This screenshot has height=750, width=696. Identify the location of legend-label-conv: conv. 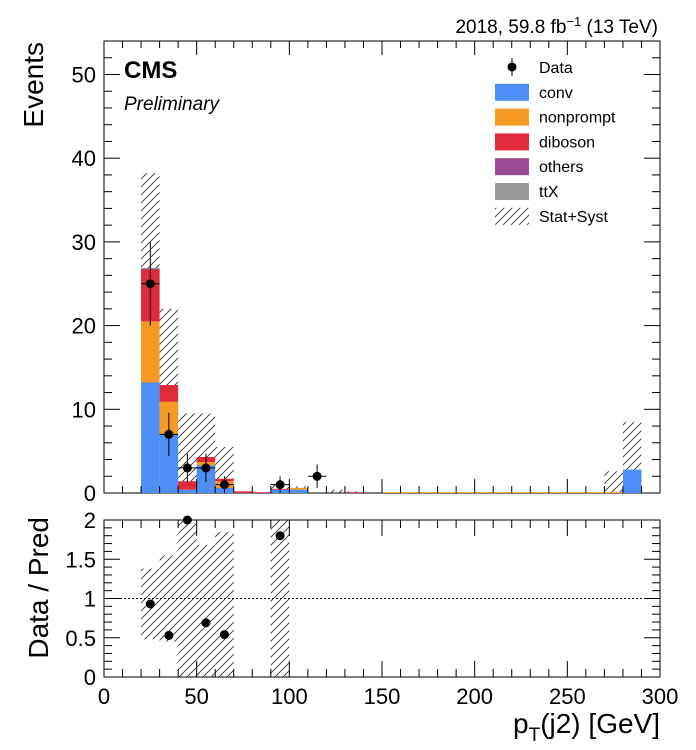
(556, 93).